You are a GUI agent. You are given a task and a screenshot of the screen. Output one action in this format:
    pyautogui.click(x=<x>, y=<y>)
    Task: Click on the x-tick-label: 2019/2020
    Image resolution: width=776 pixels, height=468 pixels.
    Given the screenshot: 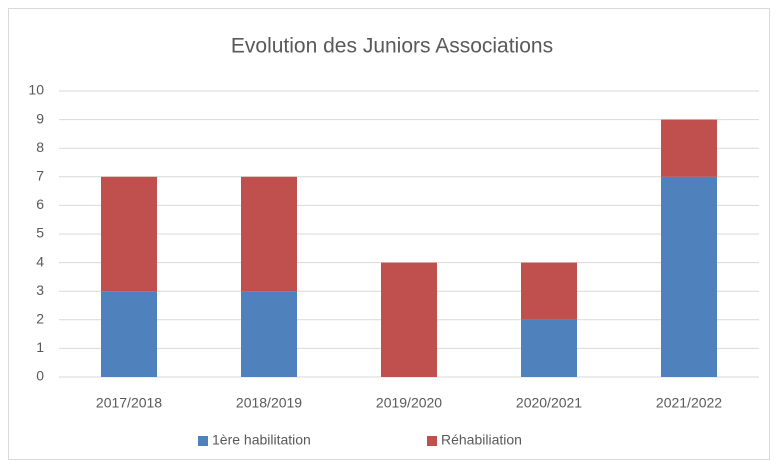 What is the action you would take?
    pyautogui.click(x=409, y=403)
    